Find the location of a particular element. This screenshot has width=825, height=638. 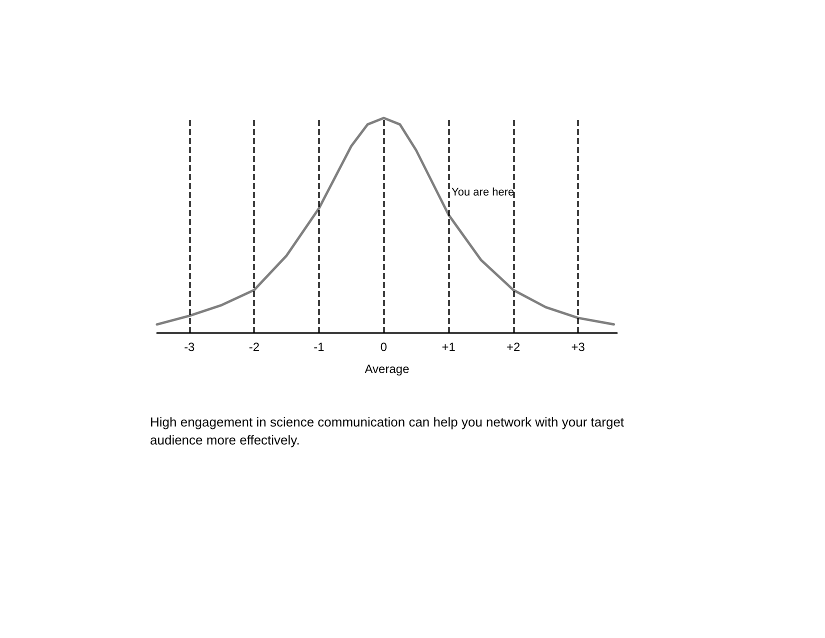

x-tick-label: +3 is located at coordinates (578, 347).